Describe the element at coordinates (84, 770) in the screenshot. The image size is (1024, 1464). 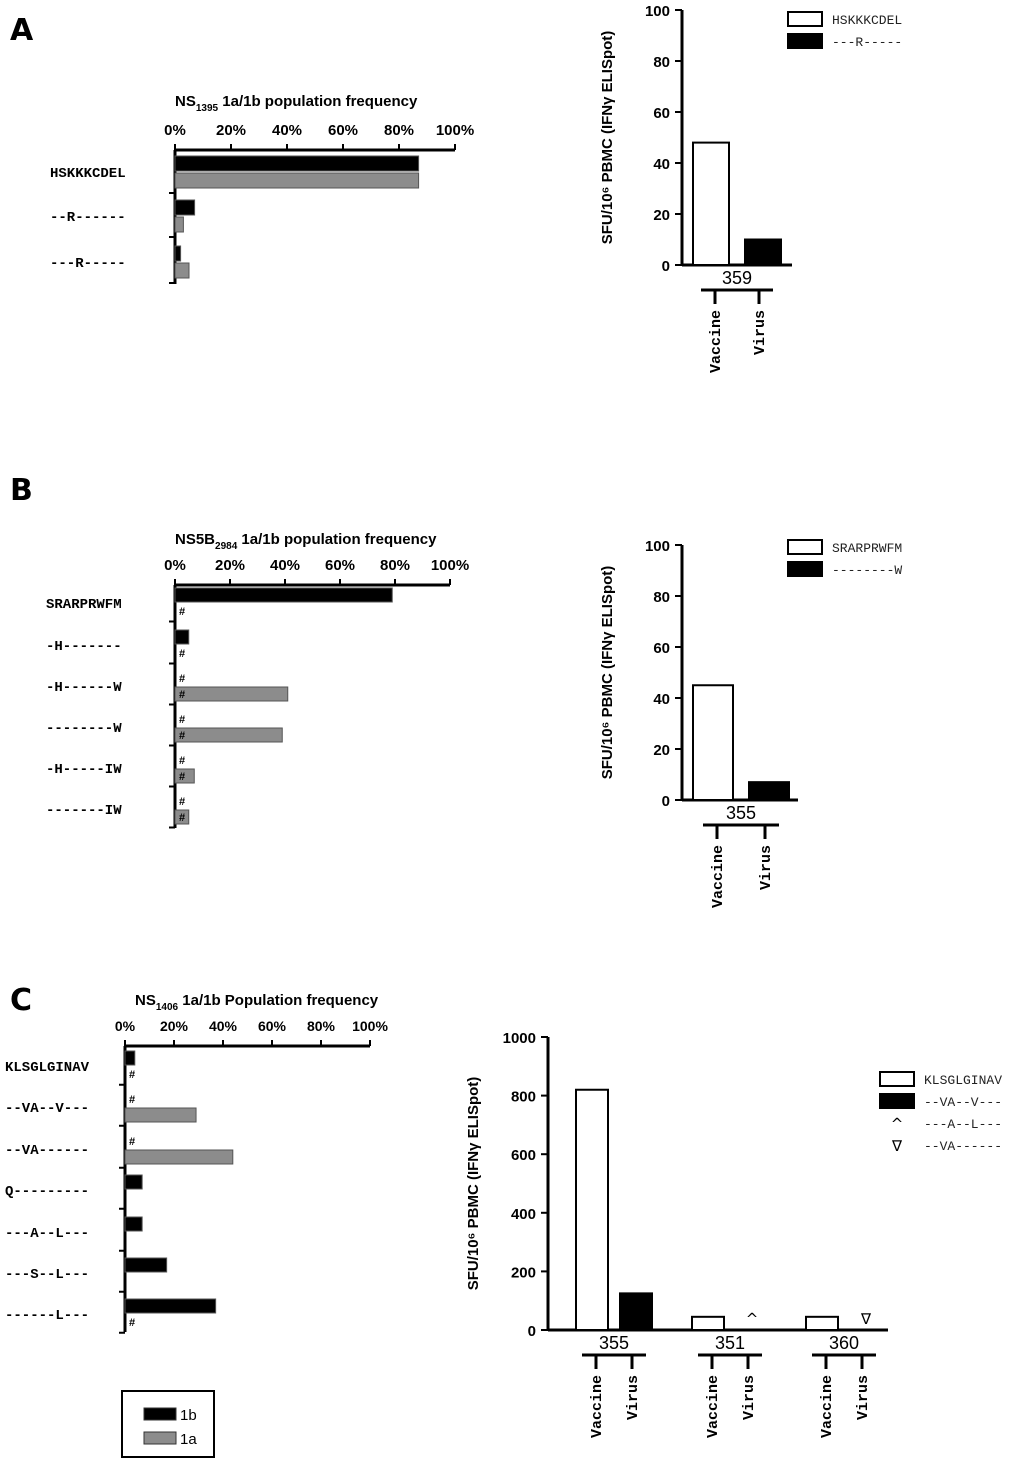
I see `freq-b-category-label: -H-----IW` at that location.